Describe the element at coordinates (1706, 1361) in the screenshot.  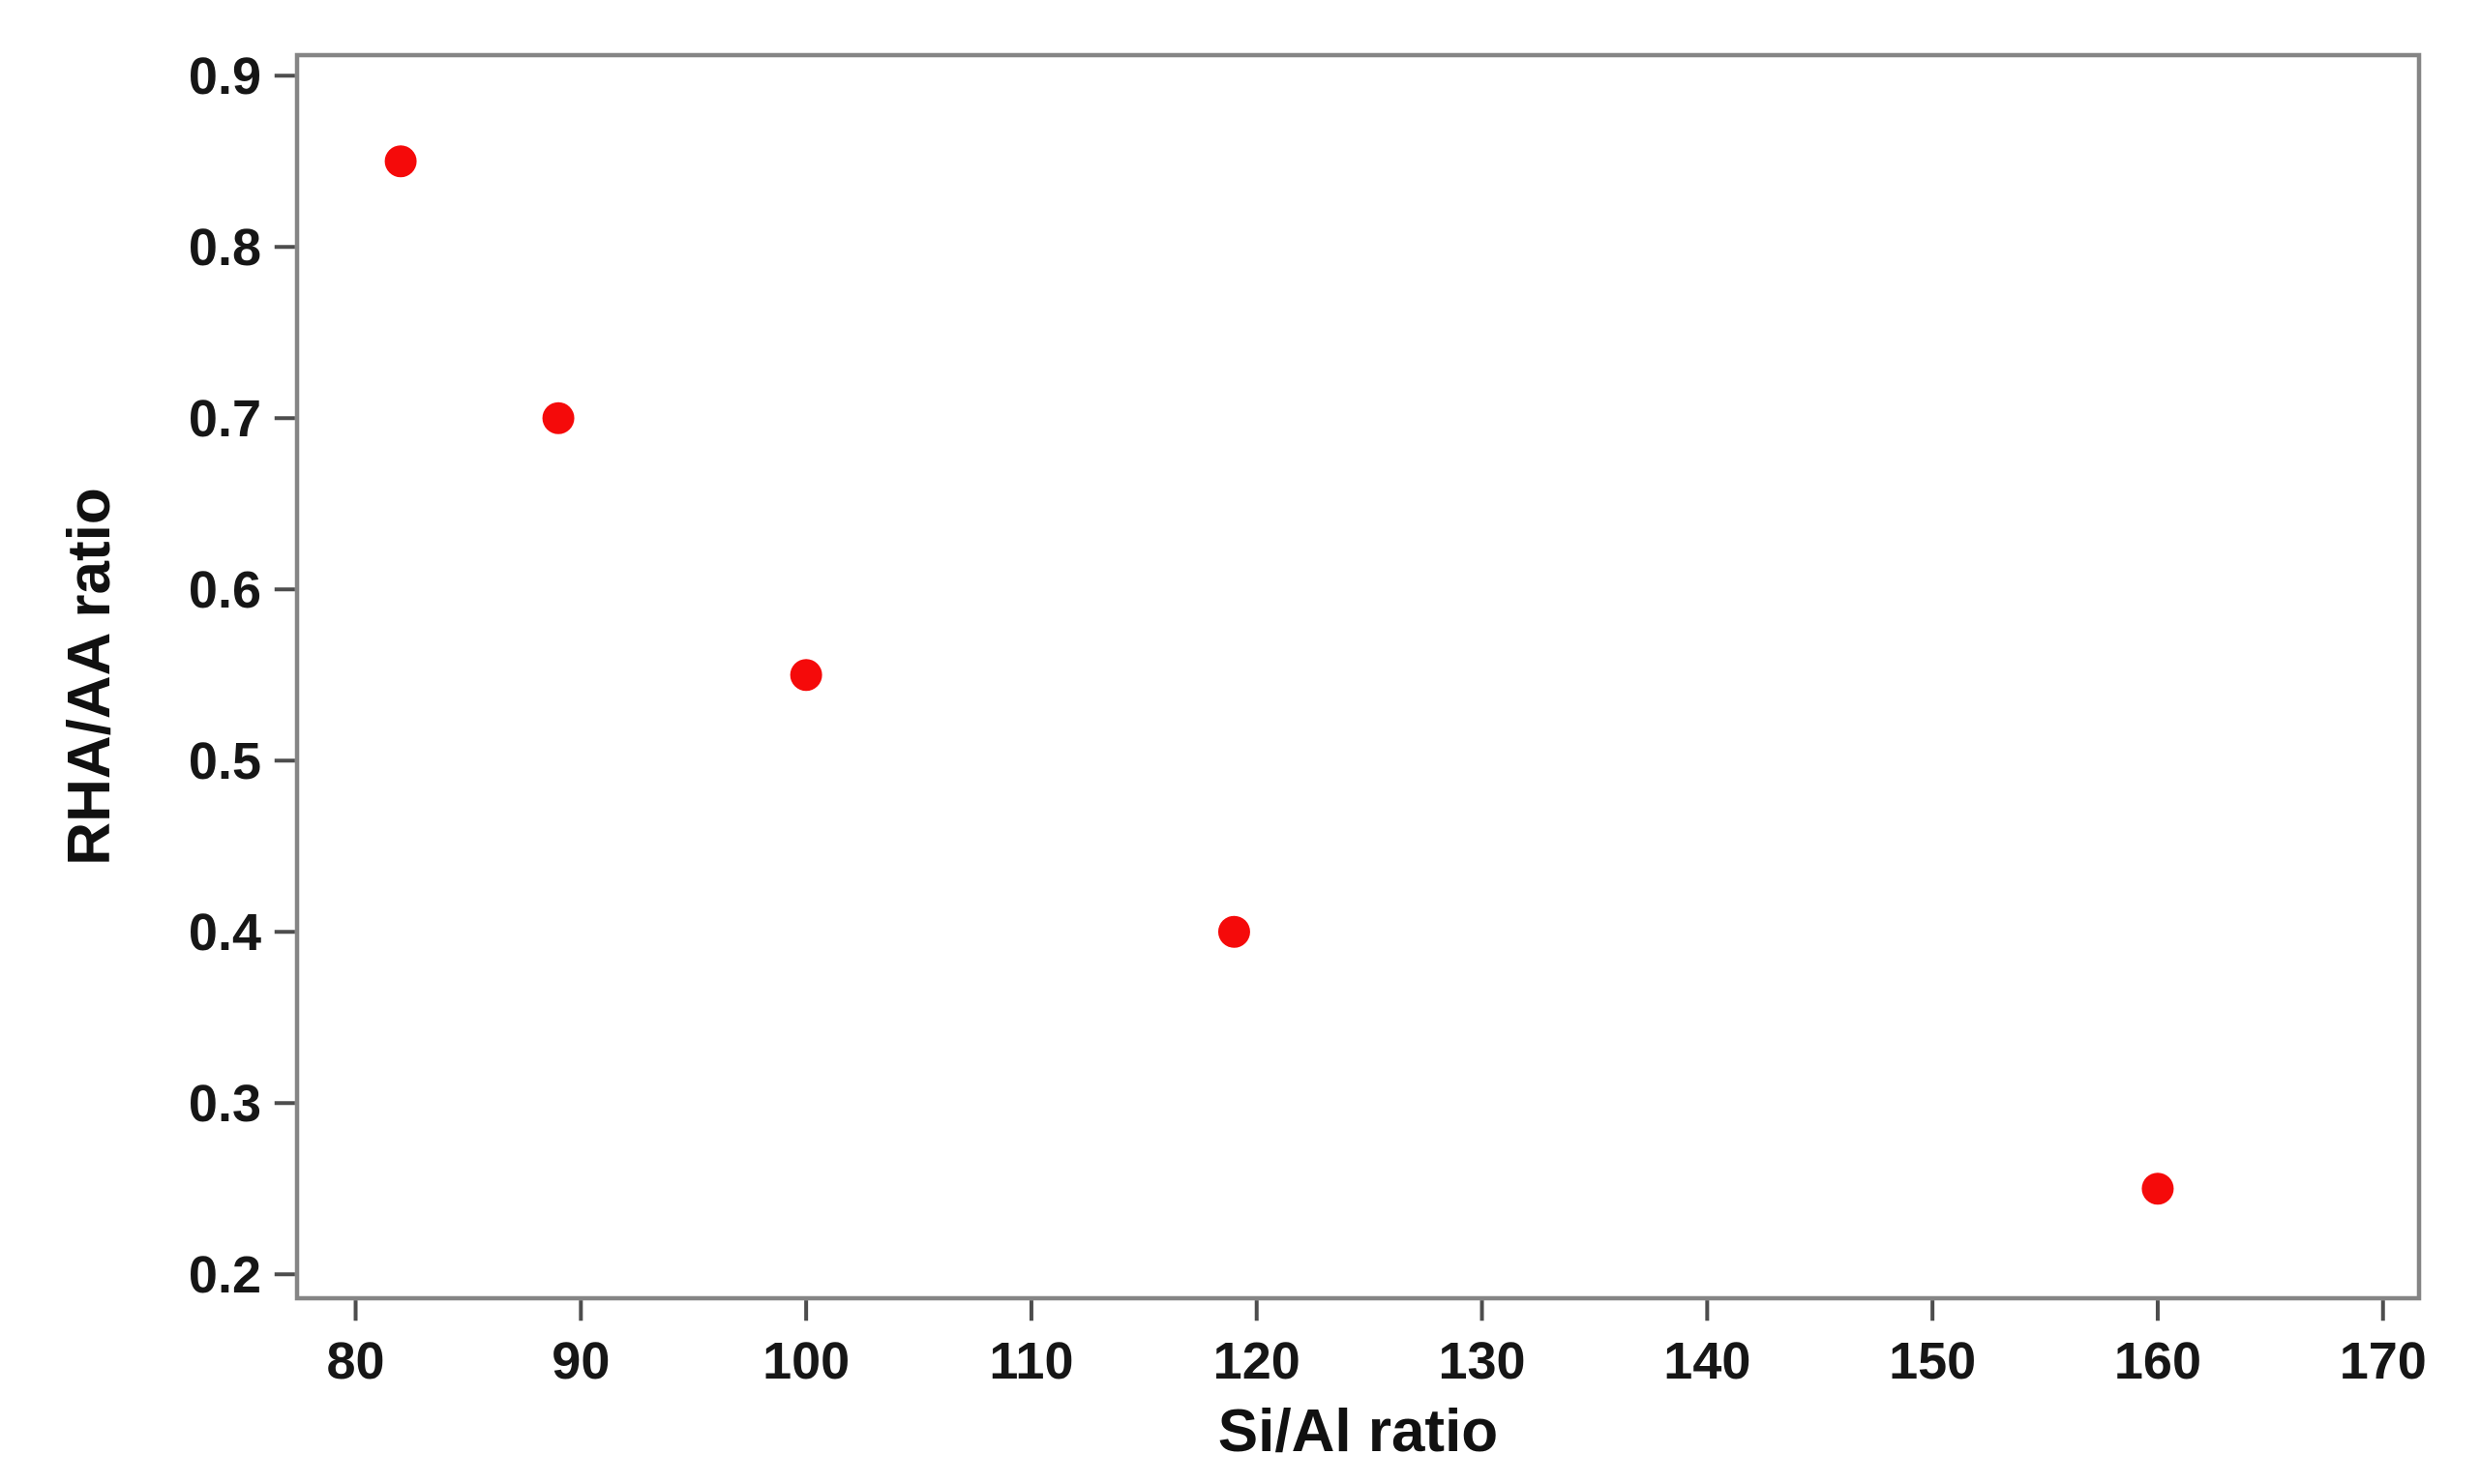
I see `x-tick-label: 140` at that location.